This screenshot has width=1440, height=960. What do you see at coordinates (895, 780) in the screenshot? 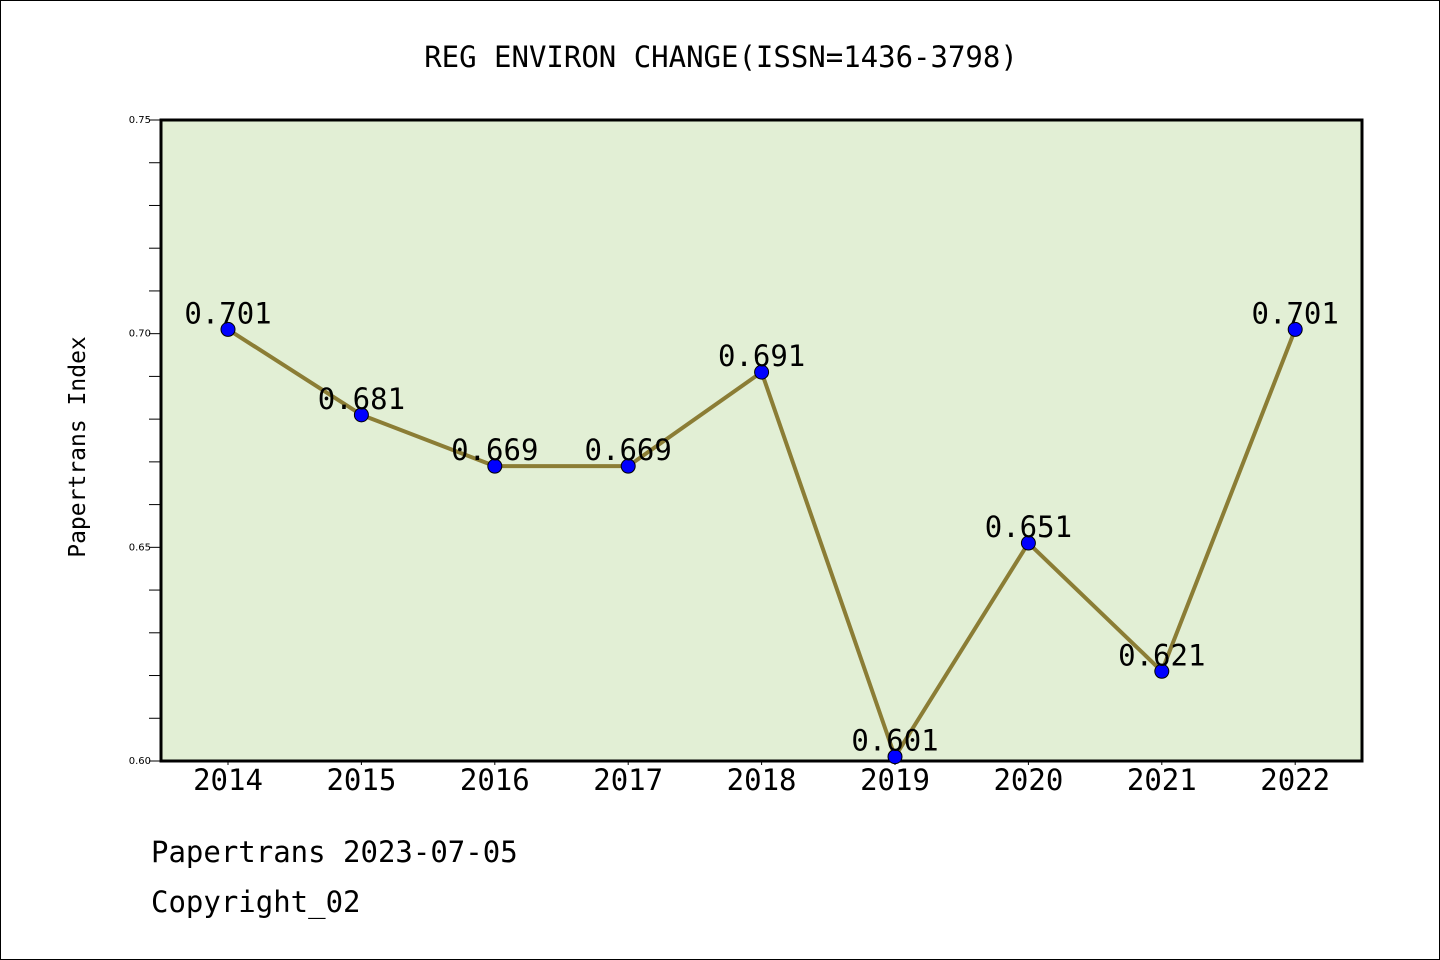
I see `x-tick-label: 2019` at bounding box center [895, 780].